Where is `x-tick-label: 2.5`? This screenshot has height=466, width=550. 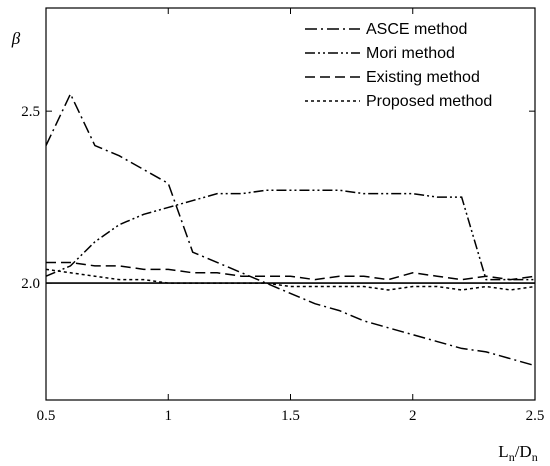
x-tick-label: 2.5 is located at coordinates (535, 416).